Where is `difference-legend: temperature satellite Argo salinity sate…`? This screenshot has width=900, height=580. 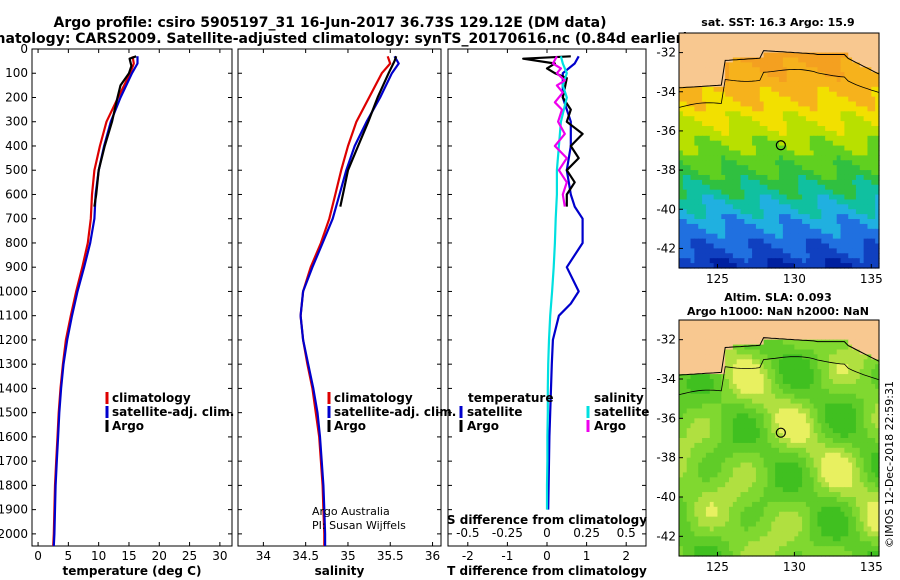
difference-legend: temperature satellite Argo salinity sate… is located at coordinates (554, 412).